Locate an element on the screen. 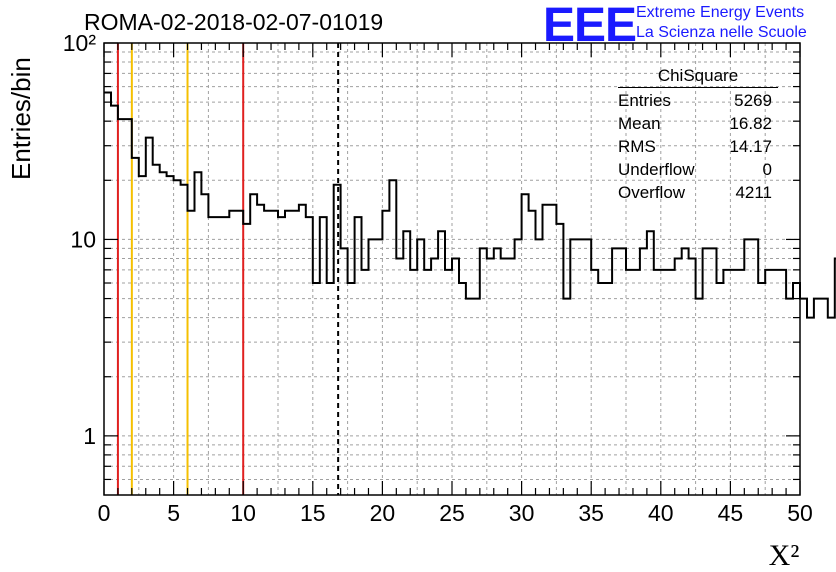 This screenshot has height=572, width=836. stats-label: Entries is located at coordinates (644, 100).